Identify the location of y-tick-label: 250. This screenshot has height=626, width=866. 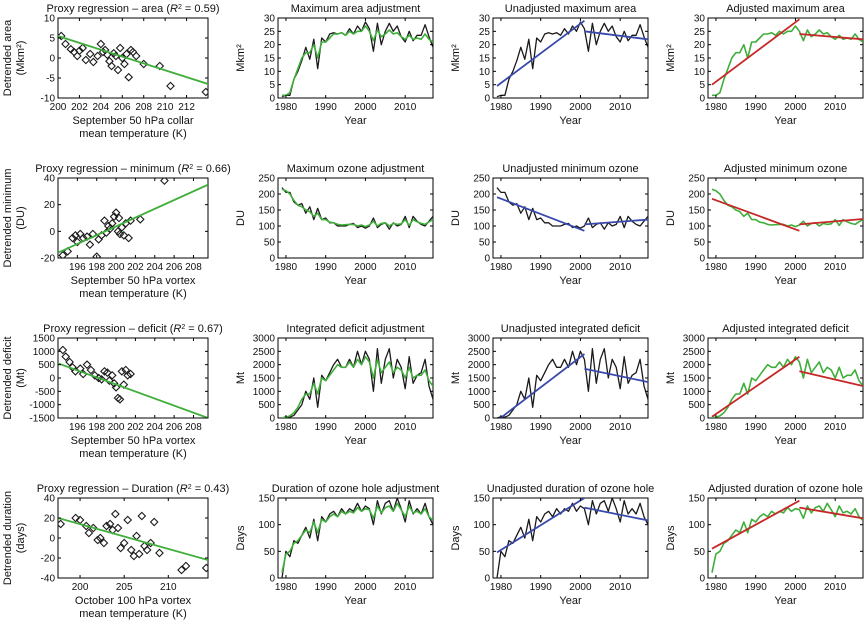
(696, 179).